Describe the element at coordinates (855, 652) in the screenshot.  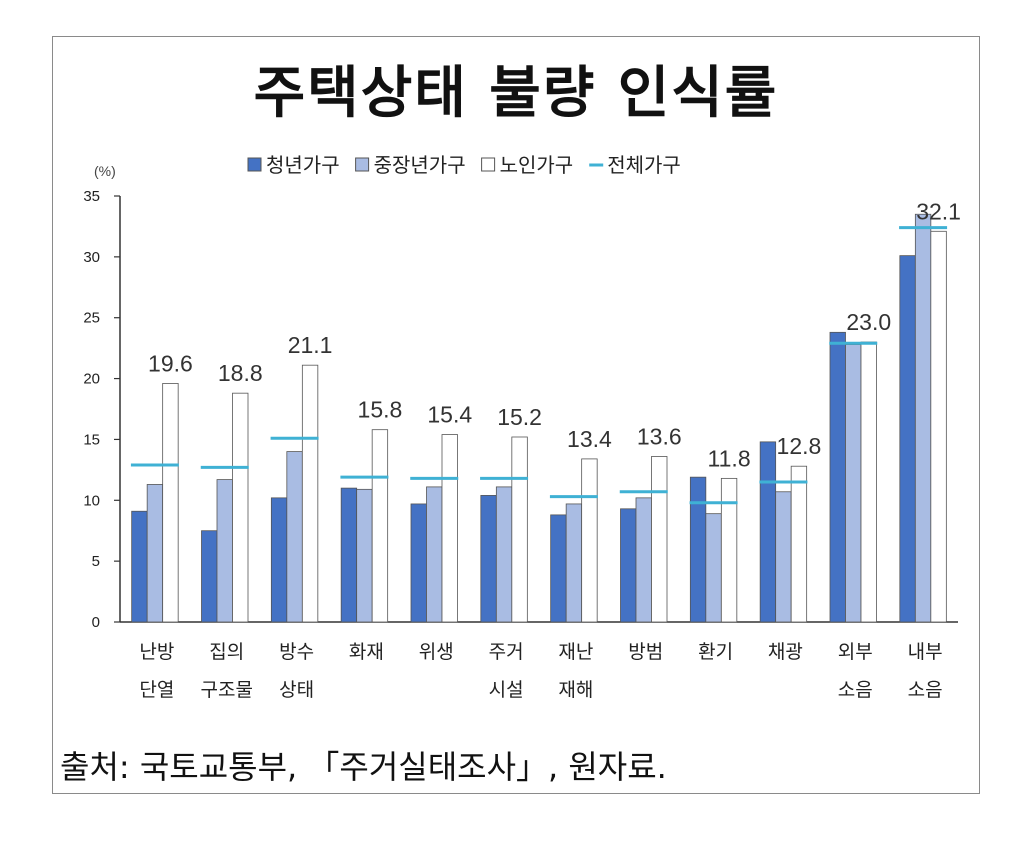
I see `category-label: 외부` at that location.